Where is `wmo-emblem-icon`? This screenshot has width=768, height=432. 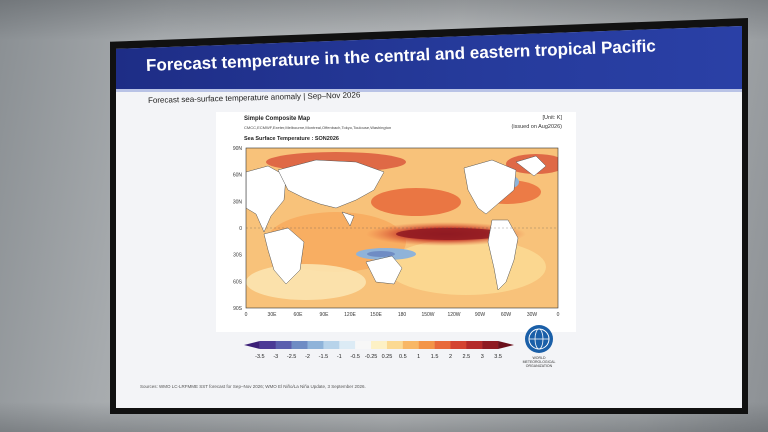
wmo-emblem-icon is located at coordinates (539, 339).